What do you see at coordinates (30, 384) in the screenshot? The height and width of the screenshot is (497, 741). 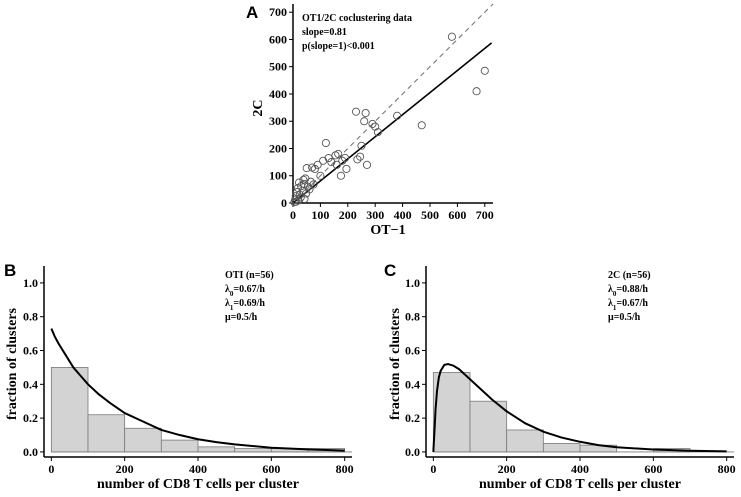 I see `panel-b-y-tick-label: 0.4` at bounding box center [30, 384].